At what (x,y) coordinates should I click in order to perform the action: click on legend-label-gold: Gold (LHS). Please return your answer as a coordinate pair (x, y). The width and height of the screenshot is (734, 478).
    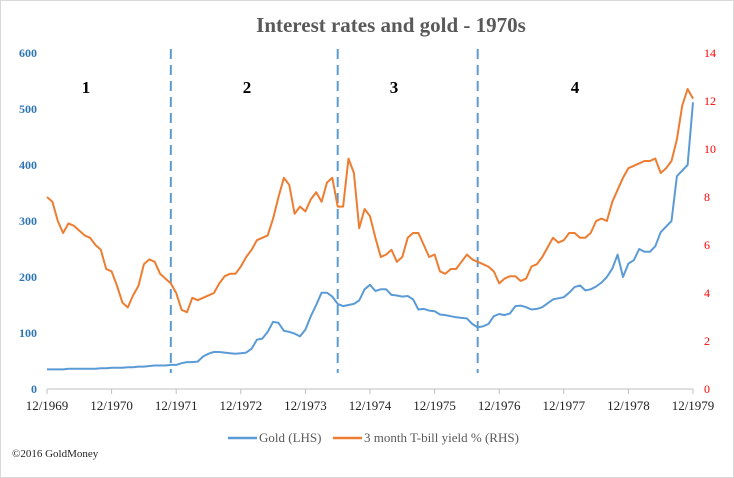
    Looking at the image, I should click on (290, 437).